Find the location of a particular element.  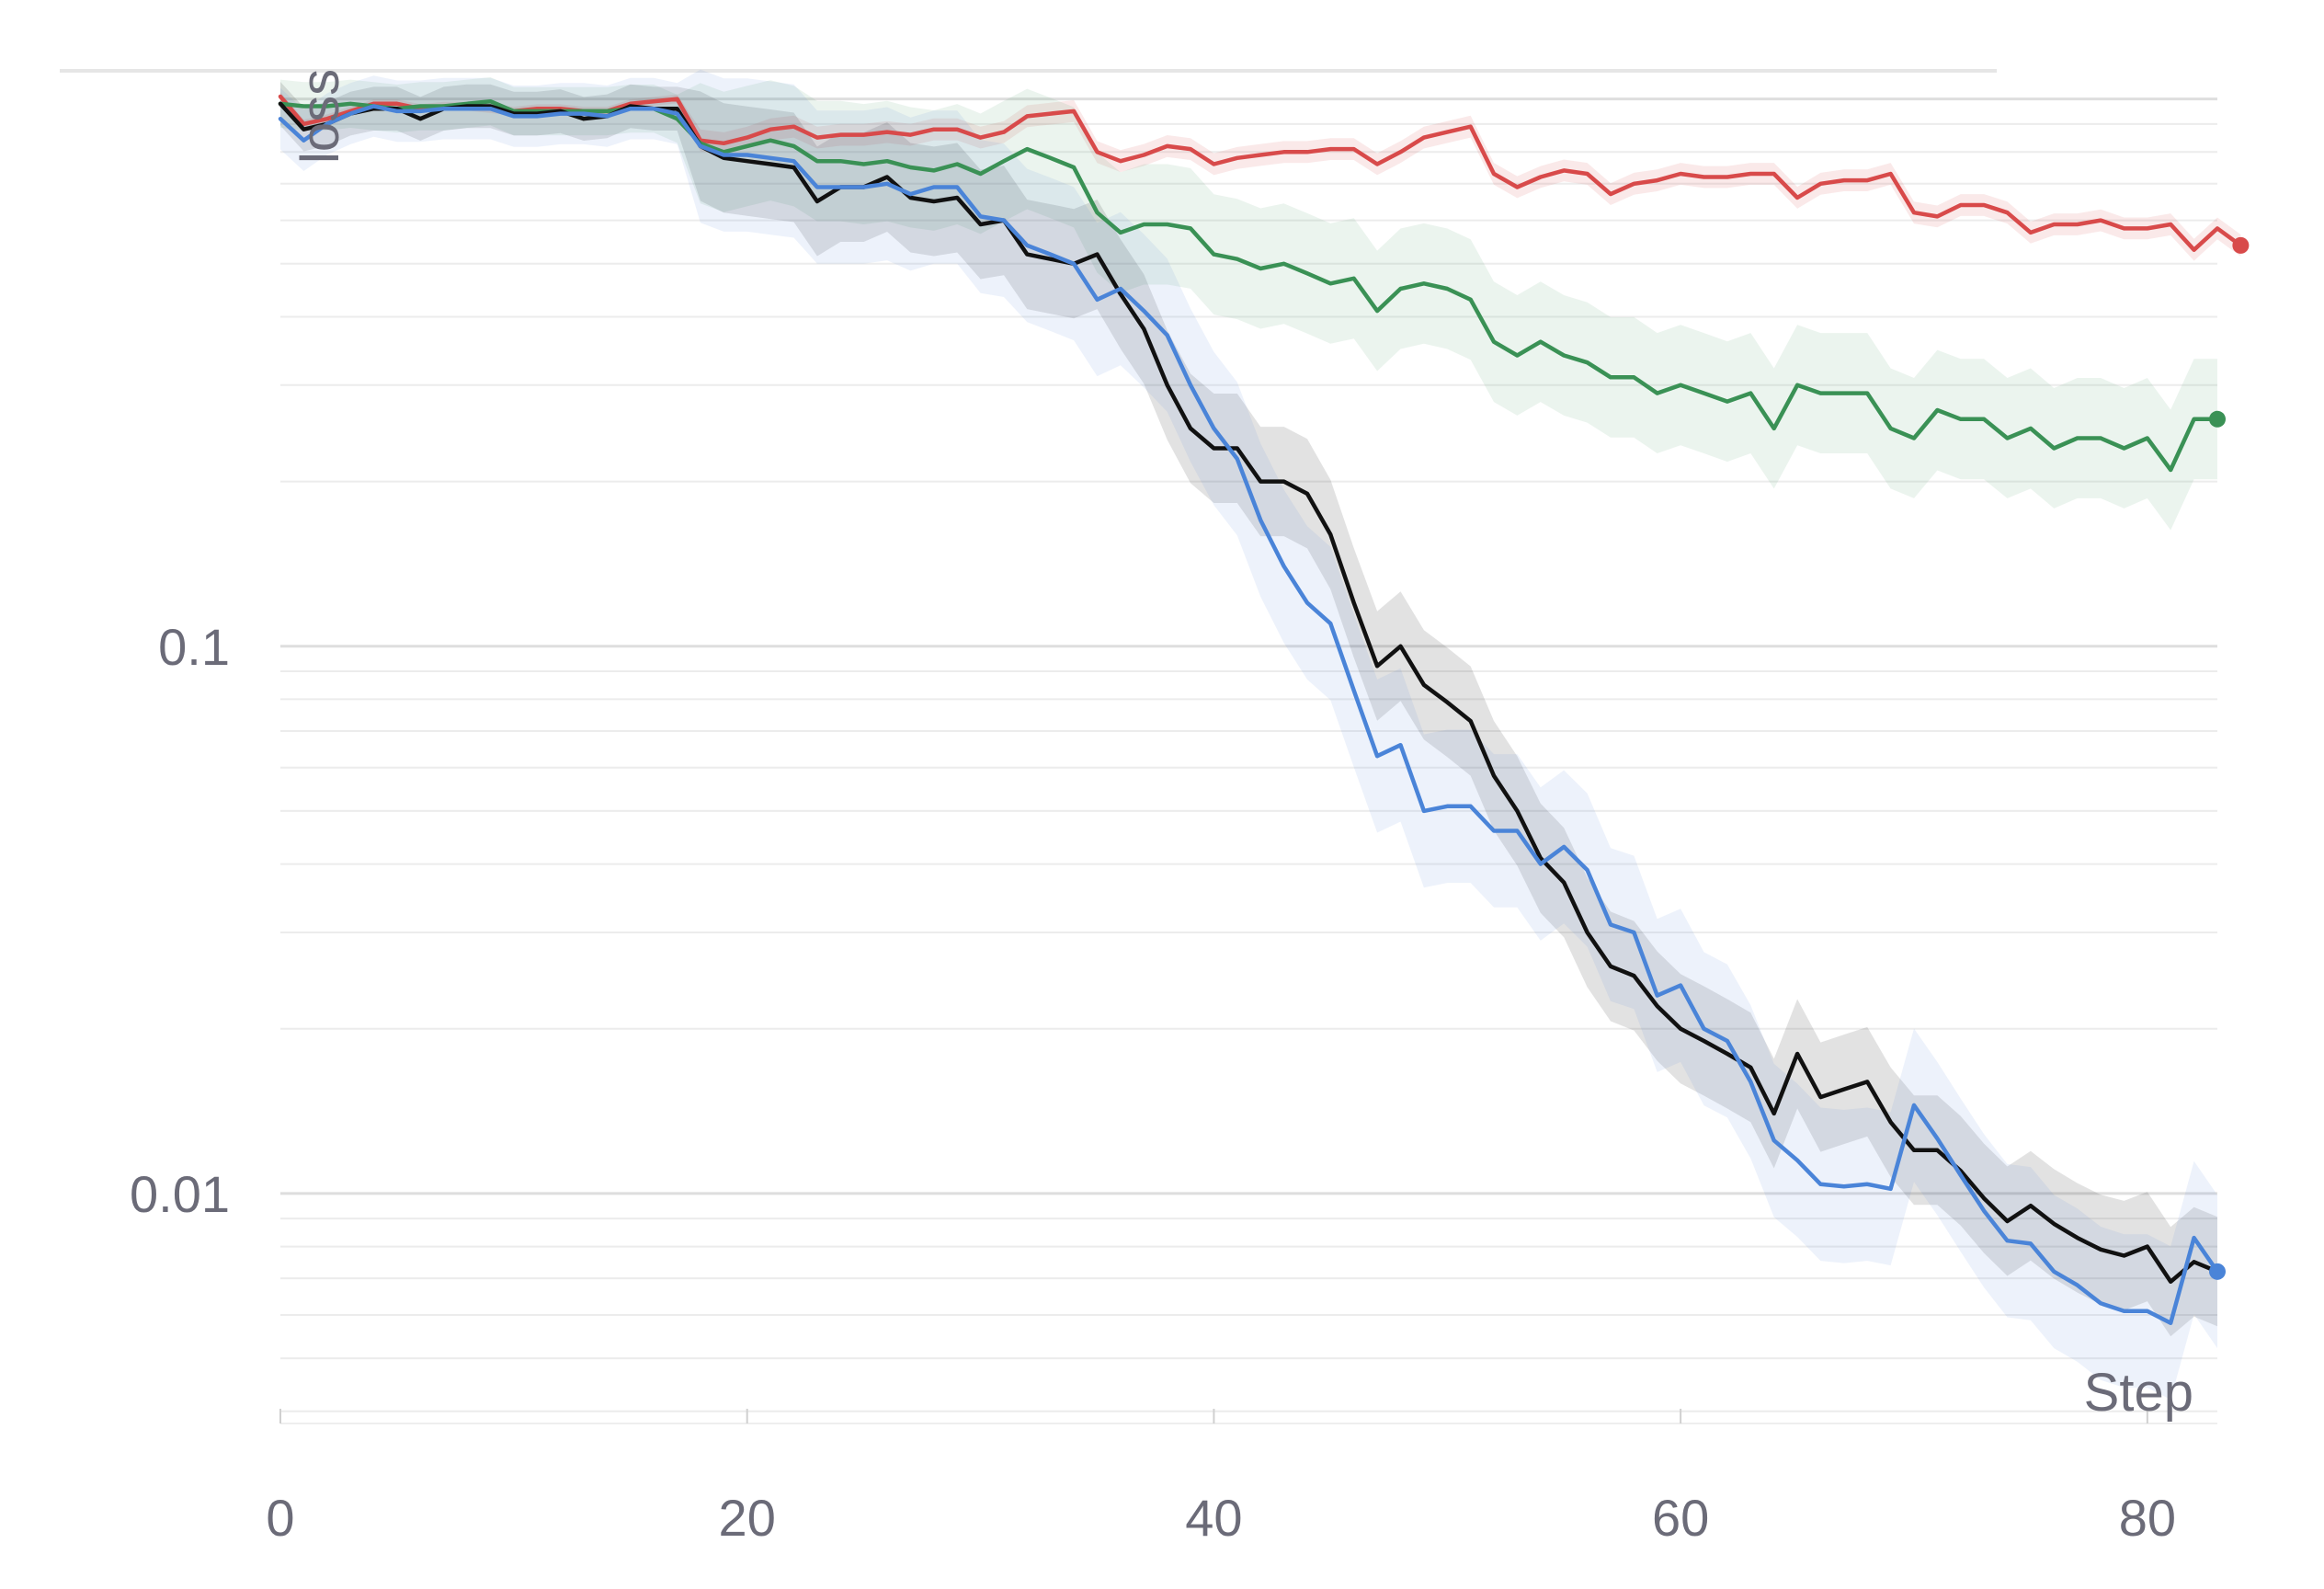

x-tick-label: 80 is located at coordinates (2148, 1518).